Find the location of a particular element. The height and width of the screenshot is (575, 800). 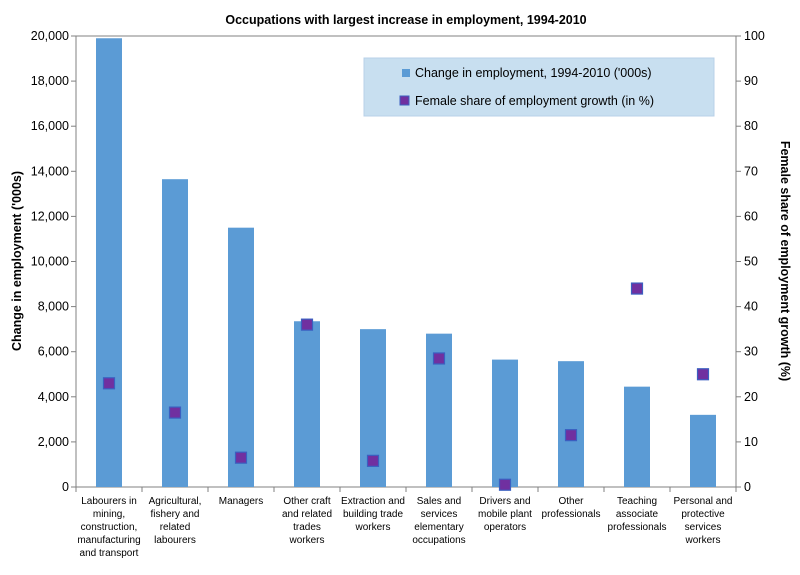

y-tick-label: 14,000 is located at coordinates (50, 171).